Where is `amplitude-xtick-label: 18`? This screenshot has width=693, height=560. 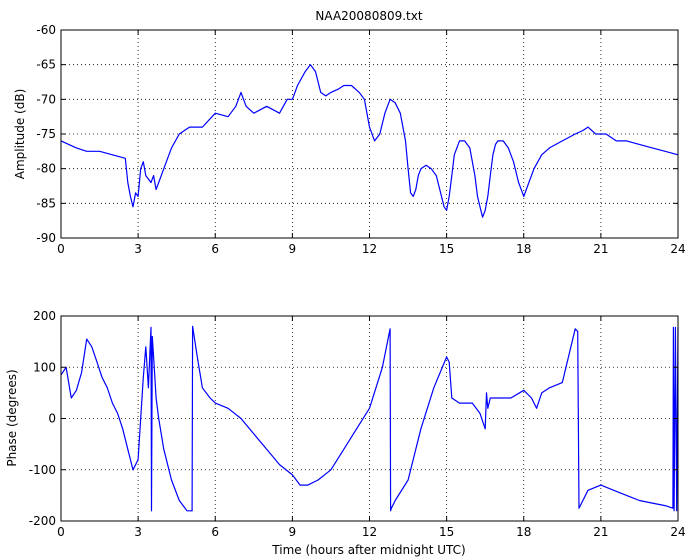
amplitude-xtick-label: 18 is located at coordinates (523, 249).